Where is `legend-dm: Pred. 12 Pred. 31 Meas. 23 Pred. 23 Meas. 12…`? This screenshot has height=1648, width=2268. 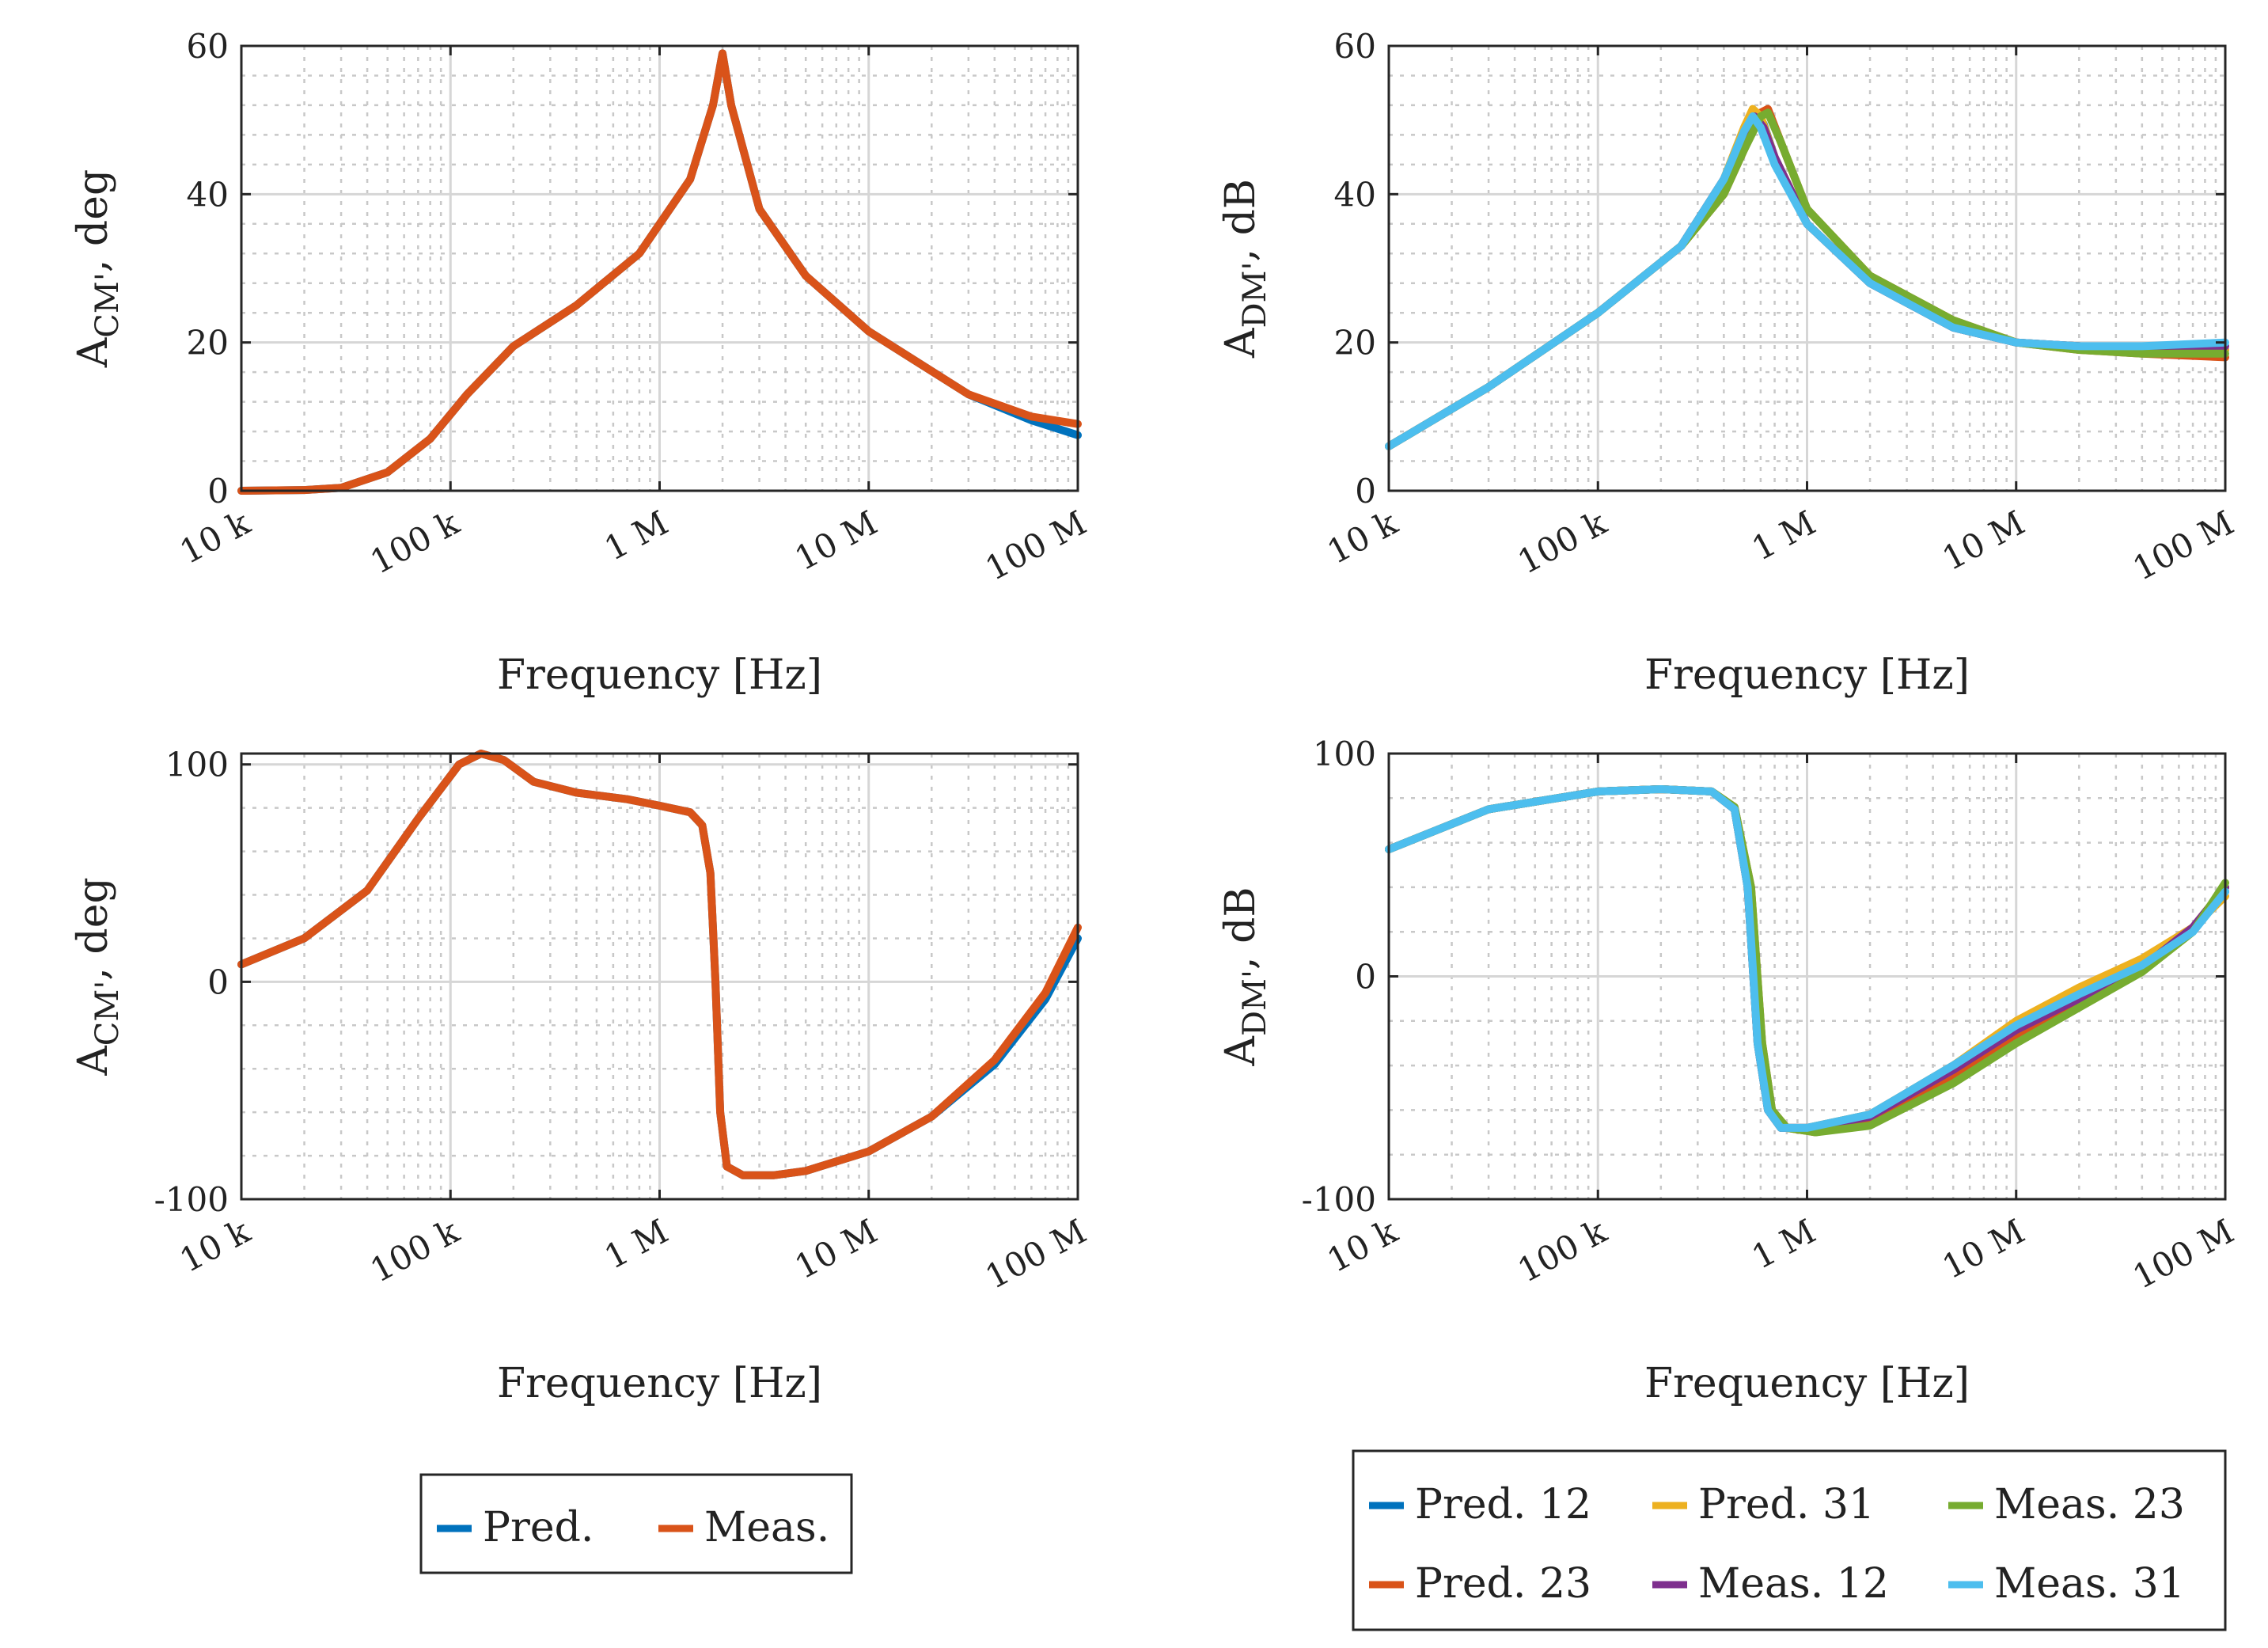
legend-dm: Pred. 12 Pred. 31 Meas. 23 Pred. 23 Meas. 12… is located at coordinates (1789, 1540).